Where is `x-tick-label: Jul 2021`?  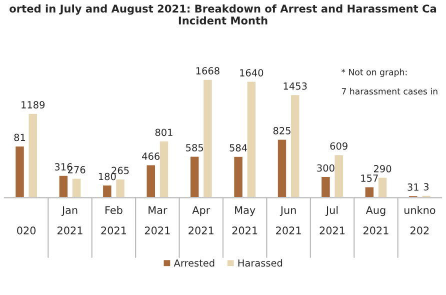
x-tick-label: Jul 2021 is located at coordinates (332, 220).